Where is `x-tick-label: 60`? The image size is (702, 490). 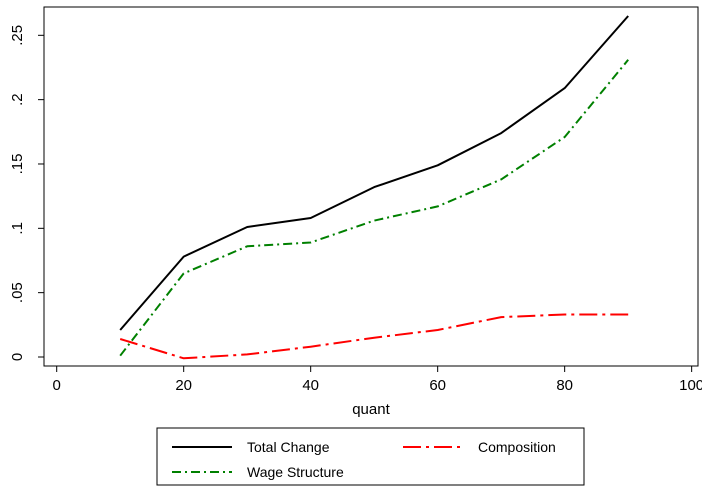 x-tick-label: 60 is located at coordinates (437, 385).